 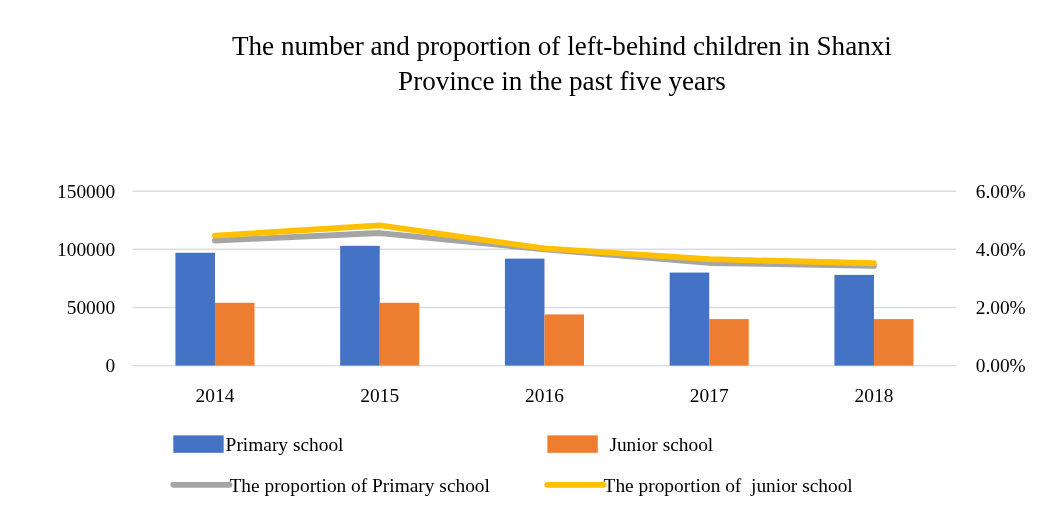 I want to click on y2-tick-label: 0.00%, so click(x=1000, y=366).